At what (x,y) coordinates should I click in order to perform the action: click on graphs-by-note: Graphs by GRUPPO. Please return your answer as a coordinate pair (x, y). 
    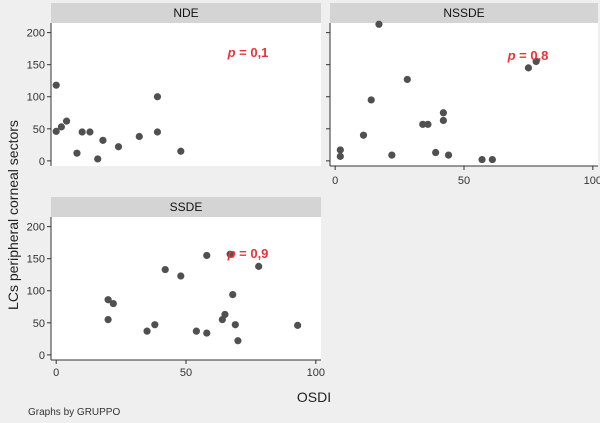
    Looking at the image, I should click on (74, 412).